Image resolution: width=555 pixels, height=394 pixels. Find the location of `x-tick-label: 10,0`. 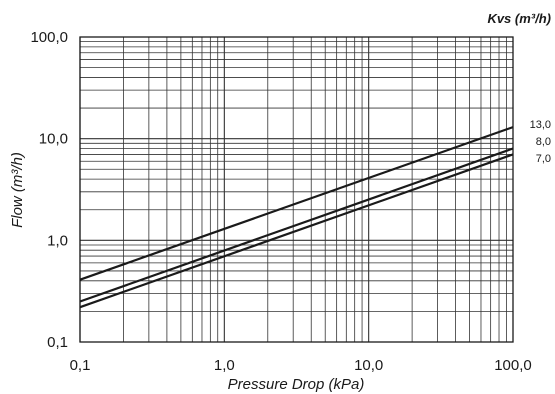

x-tick-label: 10,0 is located at coordinates (368, 365).